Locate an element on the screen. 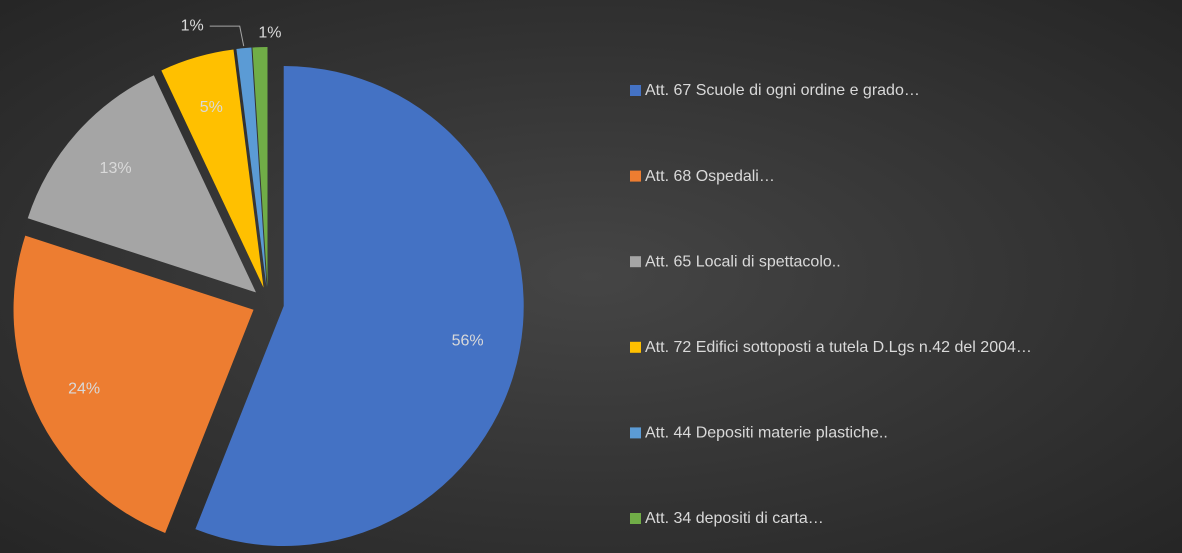  data-label: 56% is located at coordinates (468, 340).